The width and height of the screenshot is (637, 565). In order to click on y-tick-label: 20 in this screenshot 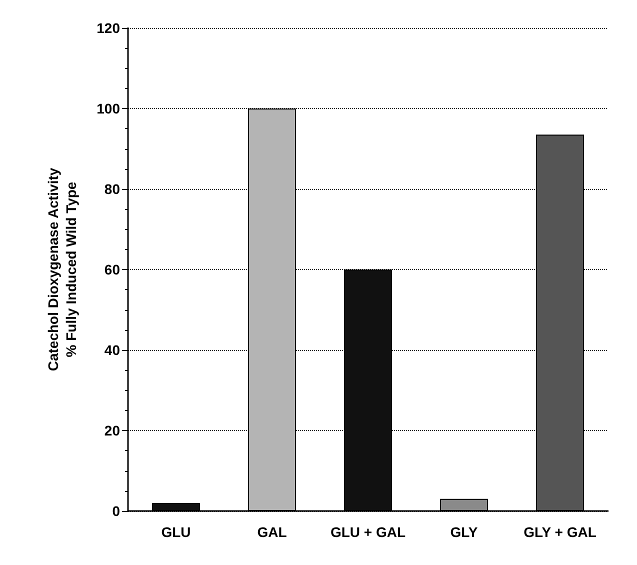, I will do `click(112, 430)`.